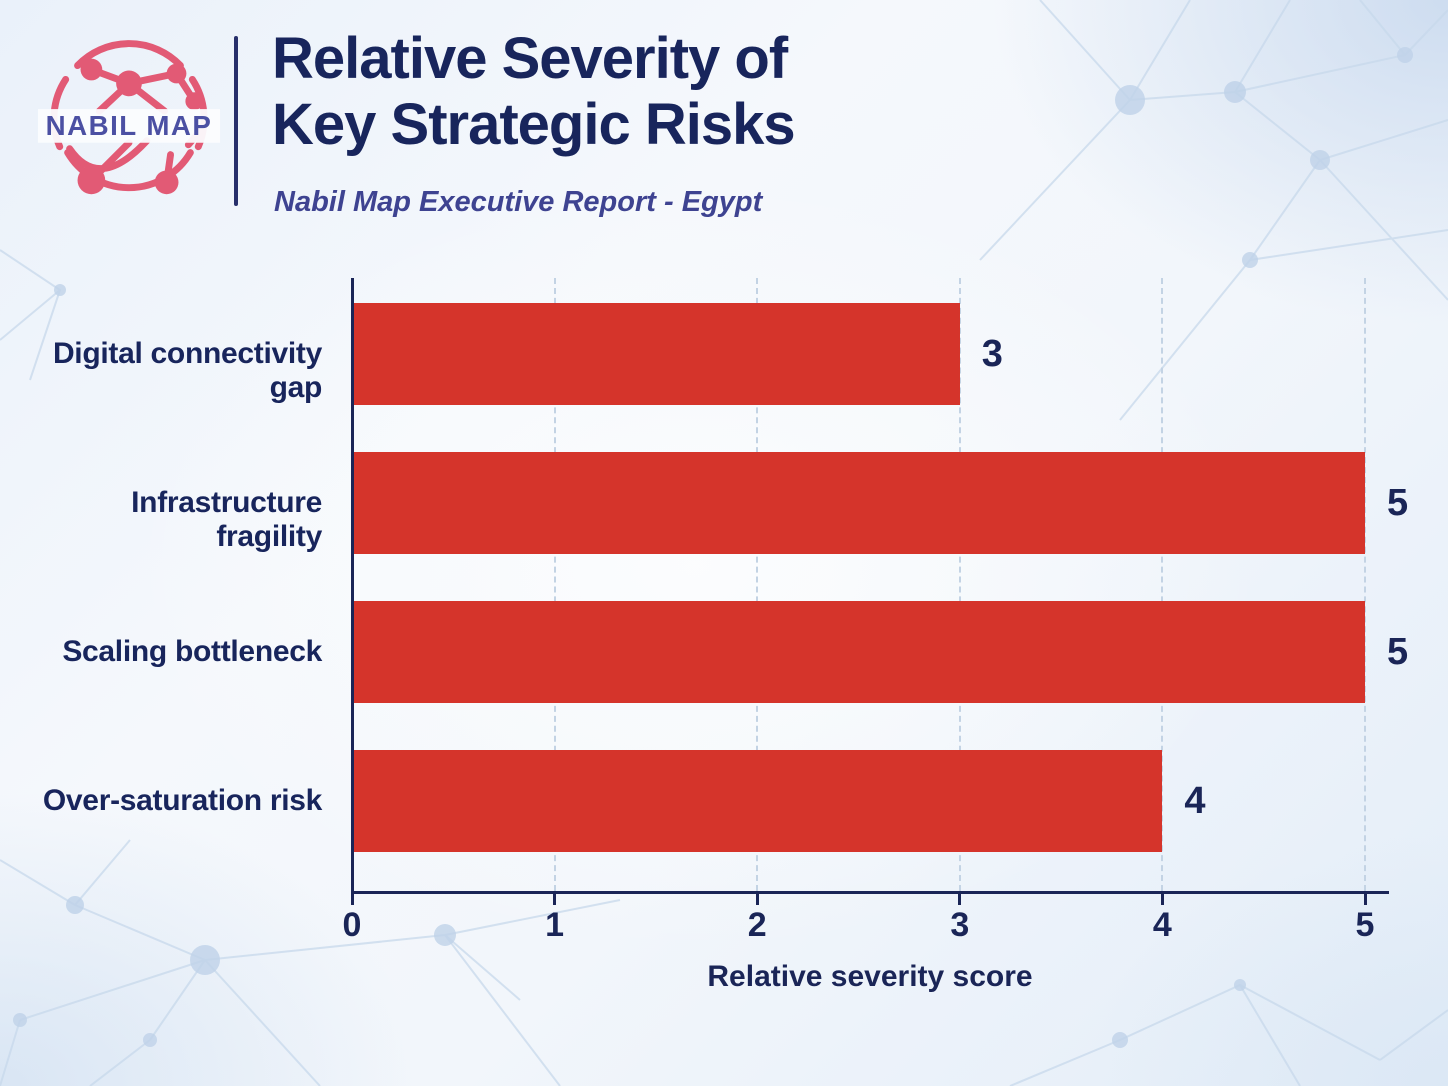 The height and width of the screenshot is (1086, 1448). I want to click on y-axis-line, so click(352, 590).